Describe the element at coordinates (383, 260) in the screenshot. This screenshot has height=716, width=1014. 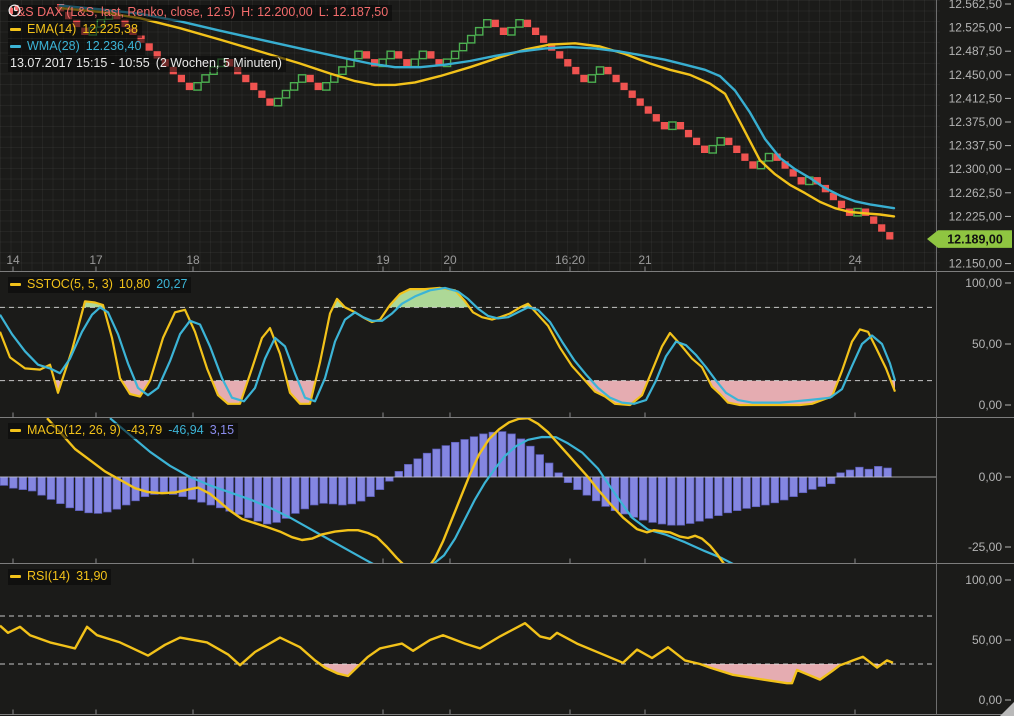
I see `x-axis-label: 19` at that location.